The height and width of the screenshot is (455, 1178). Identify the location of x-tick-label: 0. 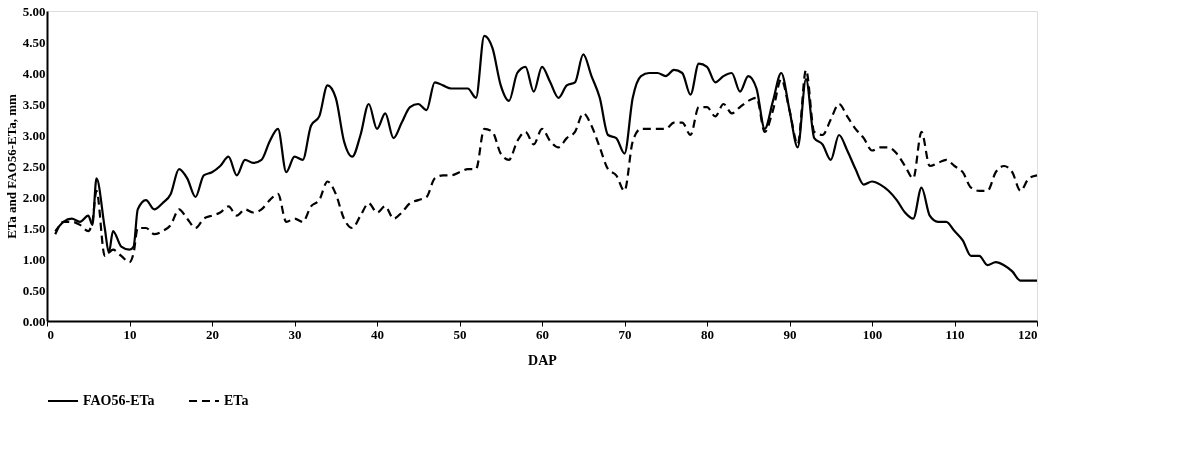
(50, 334).